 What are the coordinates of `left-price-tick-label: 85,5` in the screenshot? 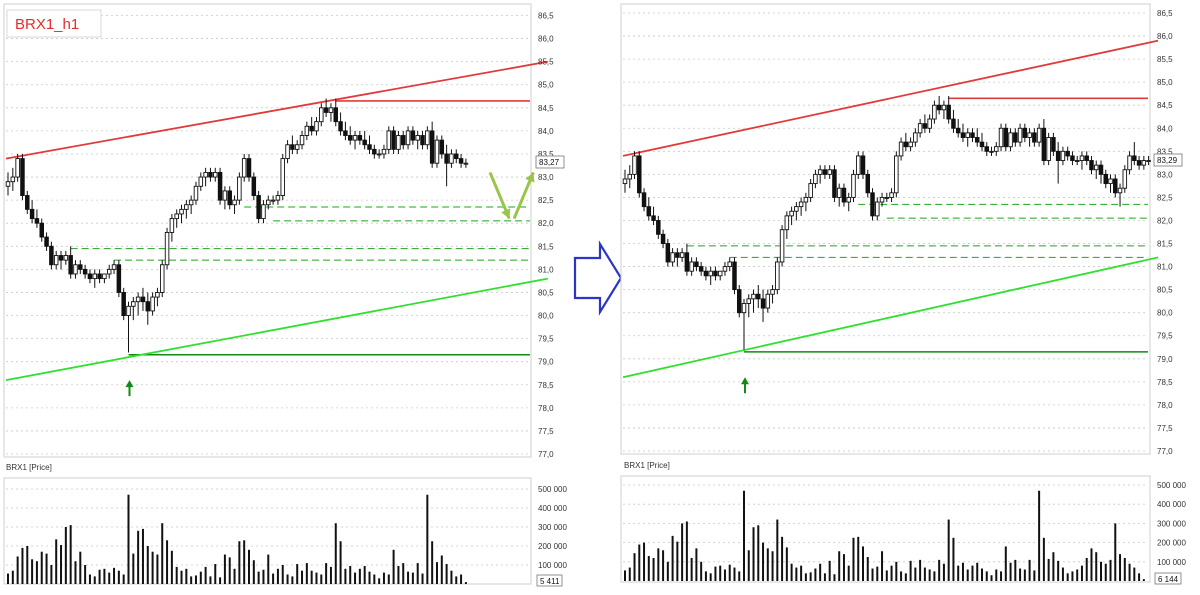 It's located at (546, 62).